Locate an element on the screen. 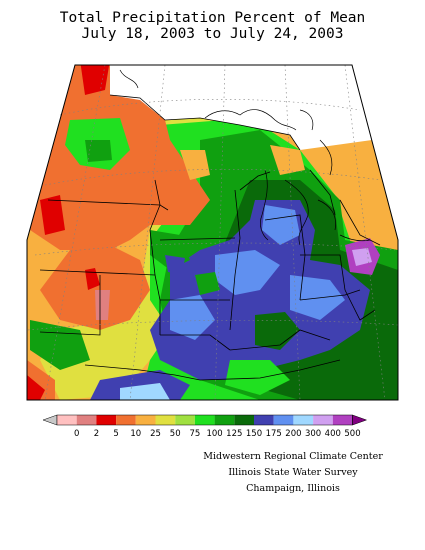 This screenshot has height=550, width=425. legend-tick-label: 50 is located at coordinates (175, 434).